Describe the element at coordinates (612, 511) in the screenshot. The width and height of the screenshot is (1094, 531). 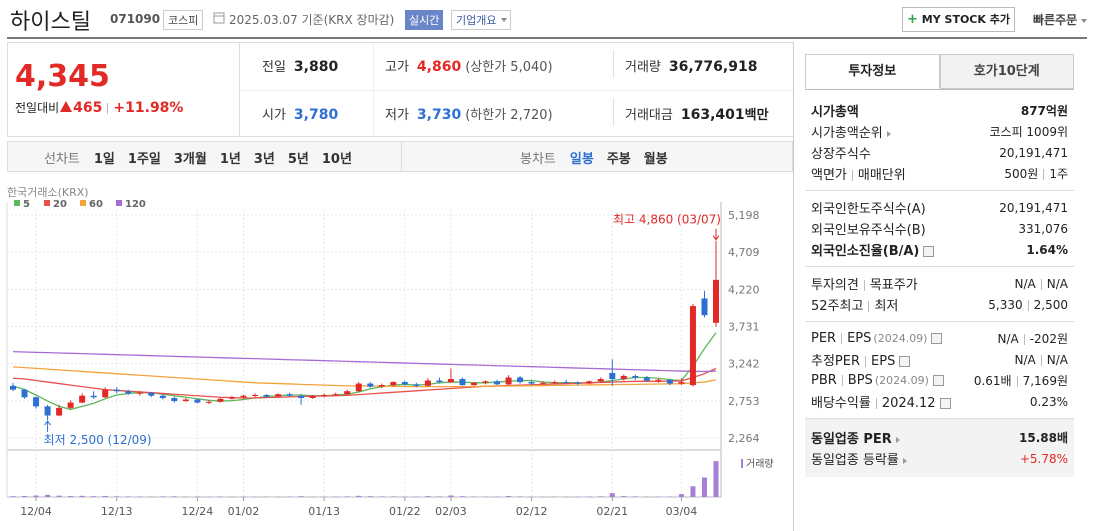
I see `x-tick-label: 02/21` at that location.